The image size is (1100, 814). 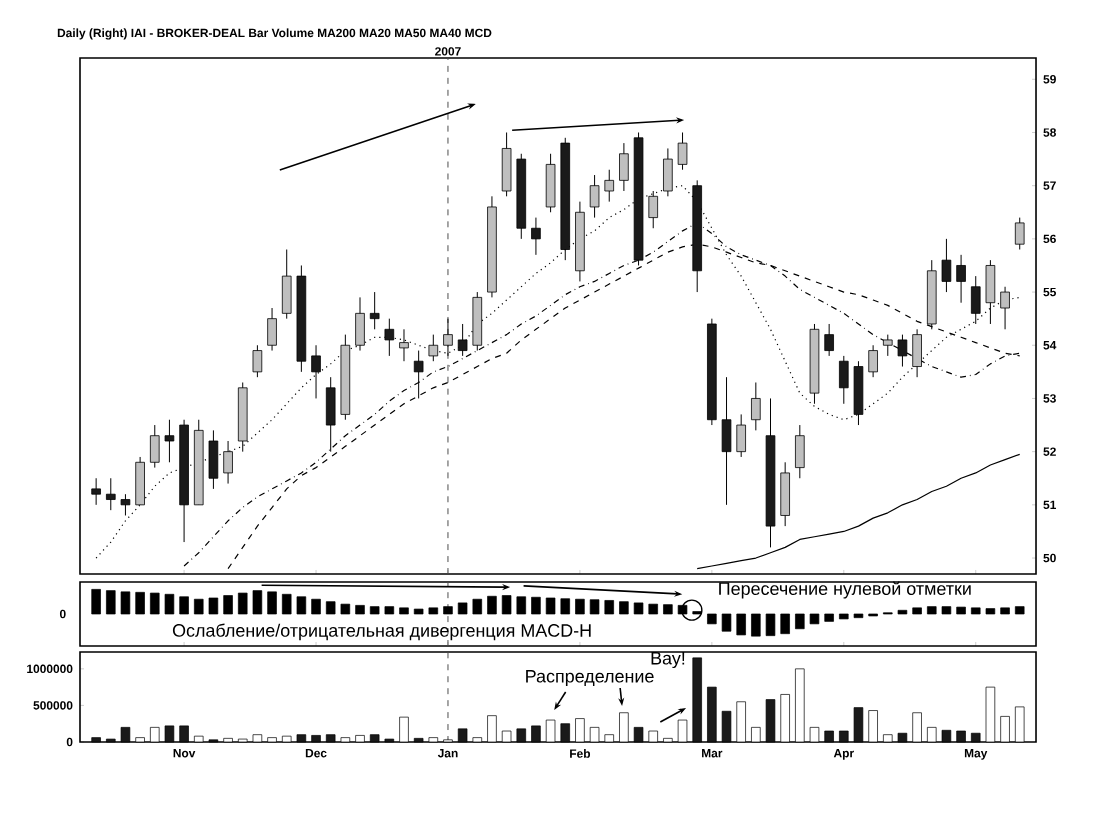 What do you see at coordinates (845, 590) in the screenshot?
I see `annotation: Пересечение нулевой отметки` at bounding box center [845, 590].